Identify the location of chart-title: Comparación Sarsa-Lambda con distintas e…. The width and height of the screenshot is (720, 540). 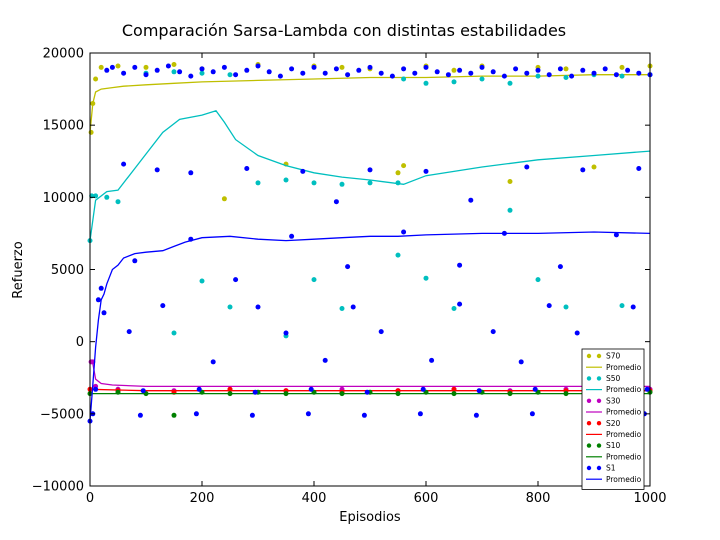
(344, 30).